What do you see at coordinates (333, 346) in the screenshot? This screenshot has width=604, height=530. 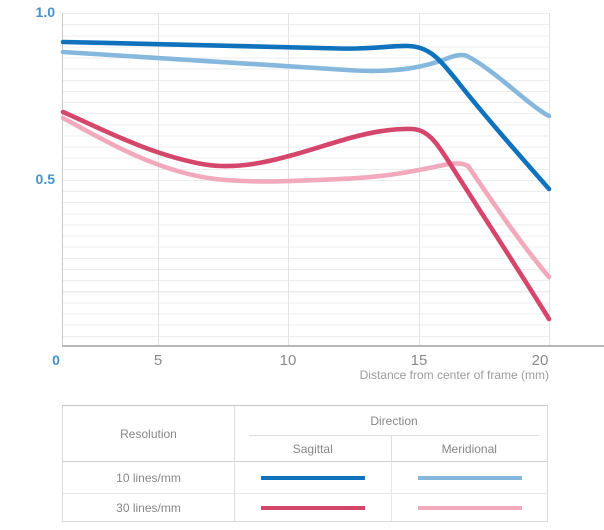 I see `x-axis-line` at bounding box center [333, 346].